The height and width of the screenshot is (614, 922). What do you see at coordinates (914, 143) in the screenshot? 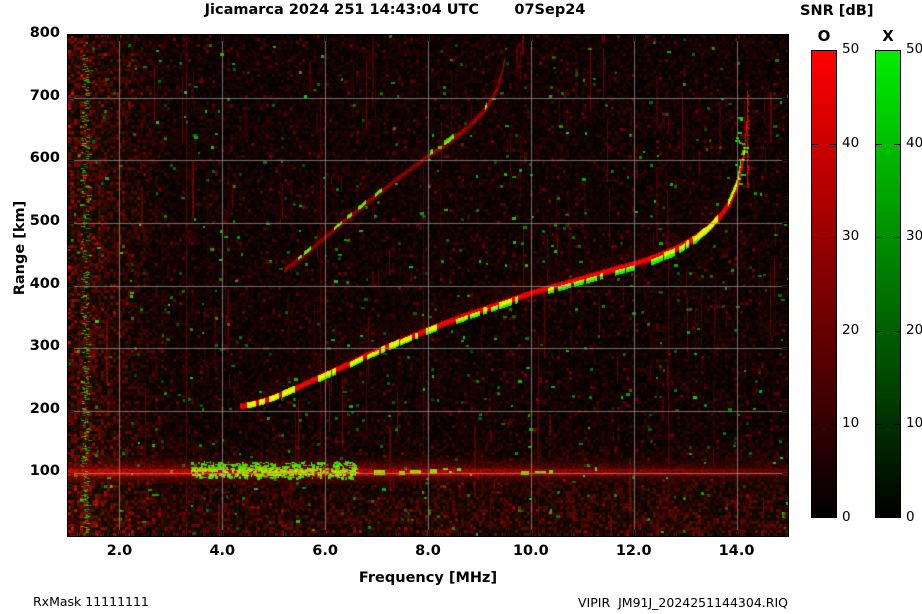
I see `colorbar-tick-label: 40` at bounding box center [914, 143].